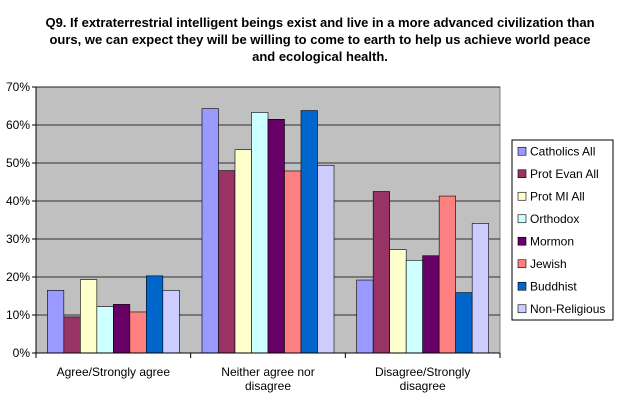 This screenshot has width=624, height=404. Describe the element at coordinates (564, 174) in the screenshot. I see `legend-label: Prot Evan All` at that location.